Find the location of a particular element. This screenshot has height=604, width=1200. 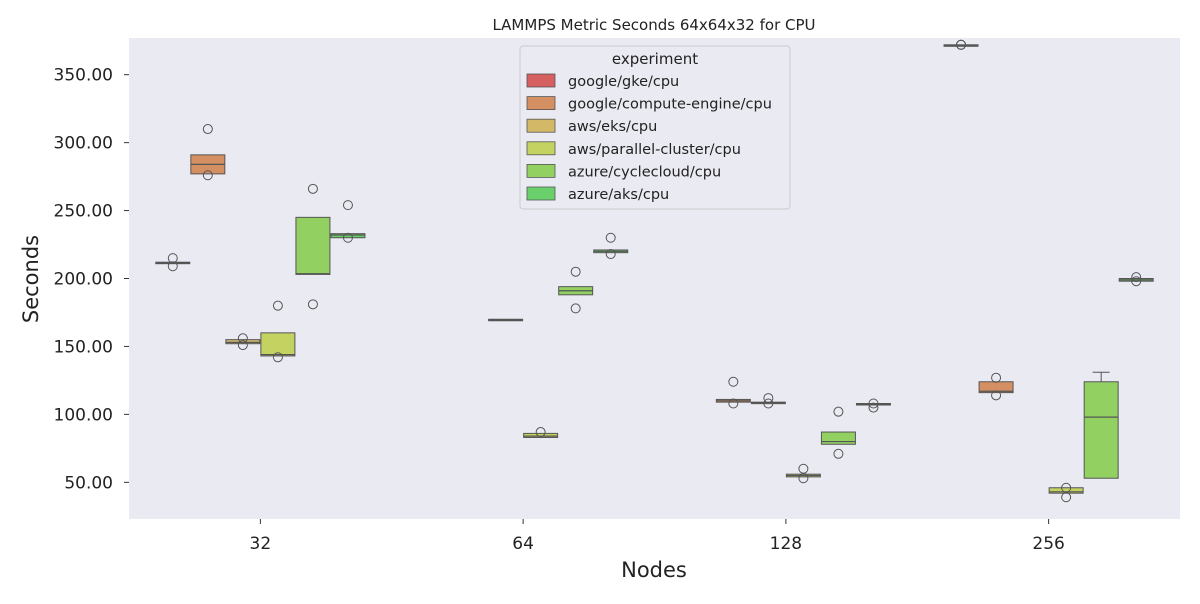

y-tick-label: 100.00 is located at coordinates (83, 415).